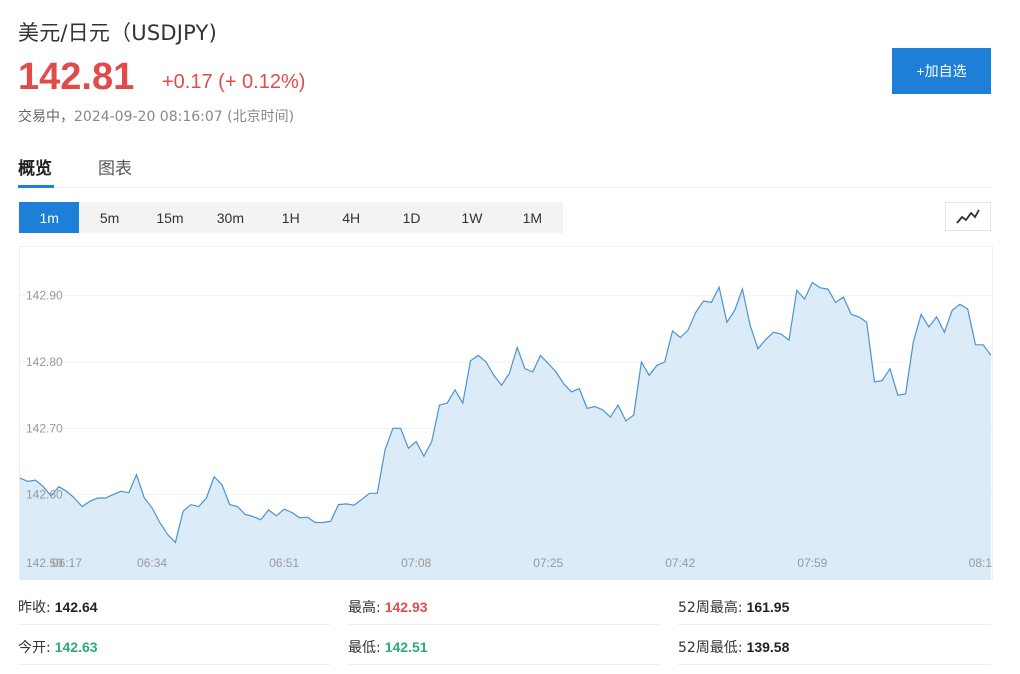 Image resolution: width=1020 pixels, height=674 pixels. I want to click on instrument-title: 美元/日元（USDJPY), so click(117, 33).